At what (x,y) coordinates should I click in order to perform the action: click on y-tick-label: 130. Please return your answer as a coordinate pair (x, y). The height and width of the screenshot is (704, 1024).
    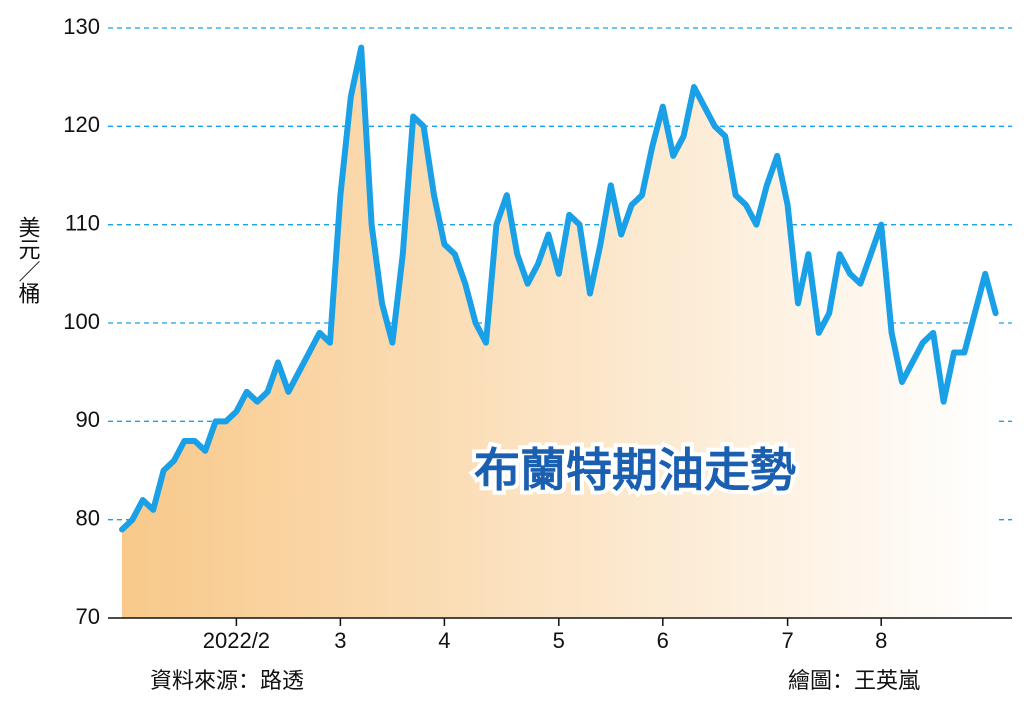
    Looking at the image, I should click on (81, 26).